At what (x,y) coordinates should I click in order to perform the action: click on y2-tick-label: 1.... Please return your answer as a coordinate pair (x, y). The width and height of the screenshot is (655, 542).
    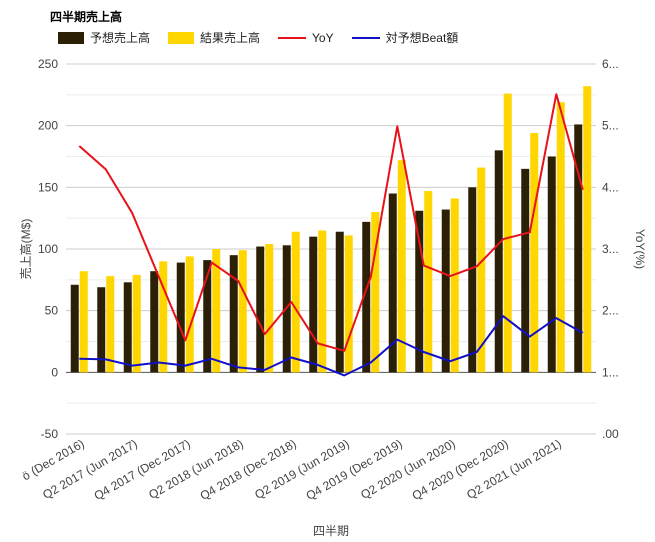
    Looking at the image, I should click on (610, 372).